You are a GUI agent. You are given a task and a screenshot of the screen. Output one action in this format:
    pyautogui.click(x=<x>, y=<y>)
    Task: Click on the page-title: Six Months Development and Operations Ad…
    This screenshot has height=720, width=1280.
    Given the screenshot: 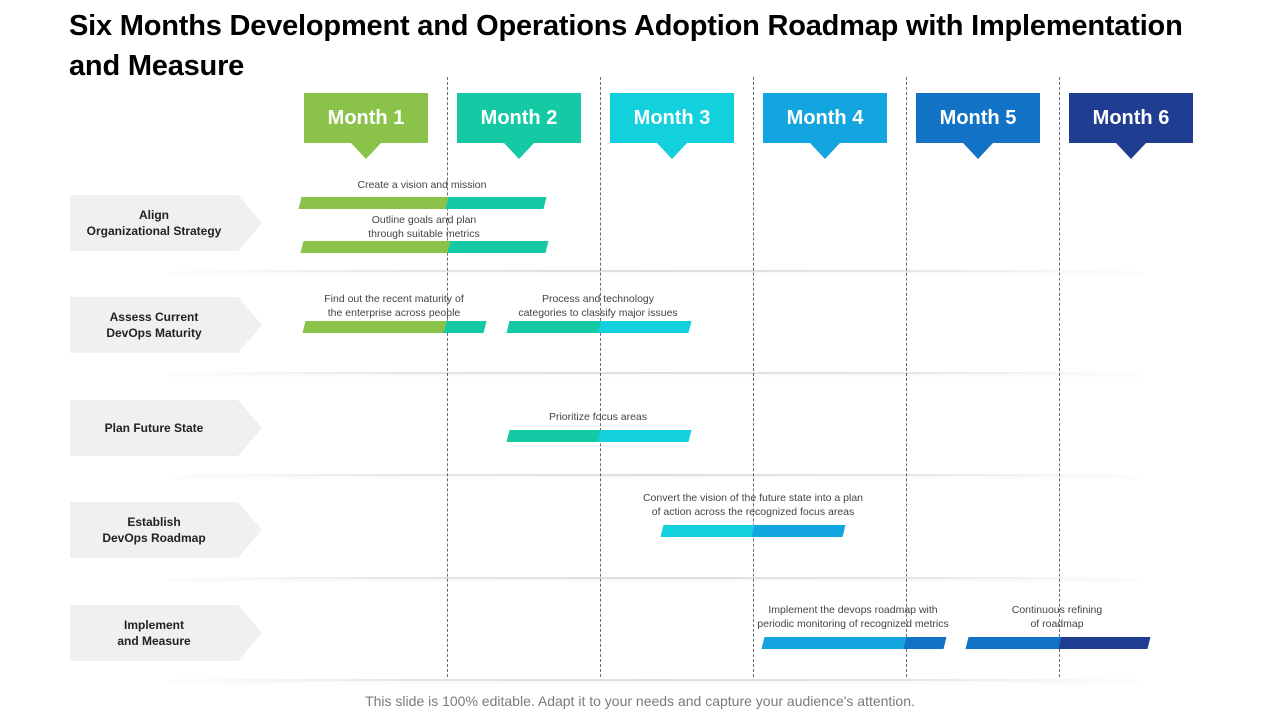 What is the action you would take?
    pyautogui.click(x=626, y=46)
    